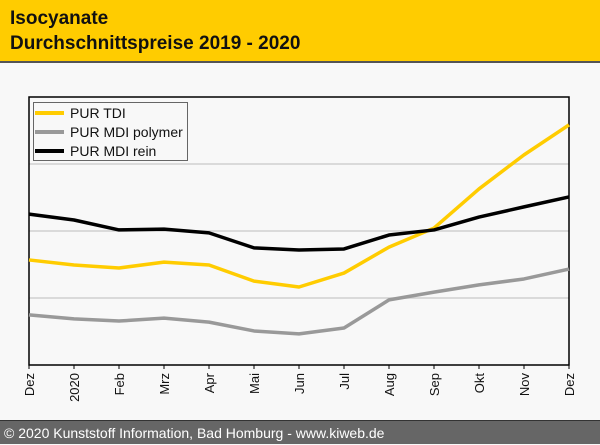 This screenshot has height=445, width=600. I want to click on title-line-2: Durchschnittspreise 2019 - 2020, so click(155, 43).